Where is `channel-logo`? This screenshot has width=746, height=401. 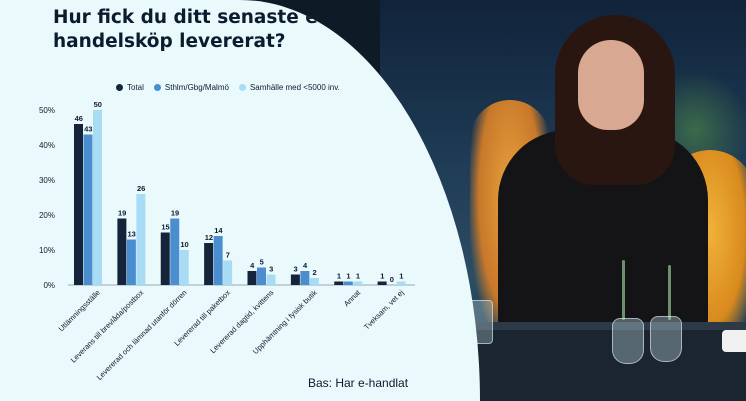
channel-logo is located at coordinates (734, 341).